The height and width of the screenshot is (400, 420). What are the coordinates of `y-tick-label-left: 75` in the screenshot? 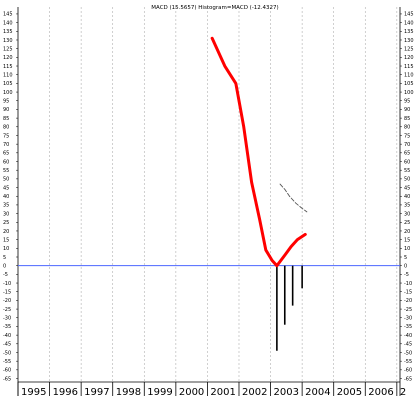 It's located at (6, 136).